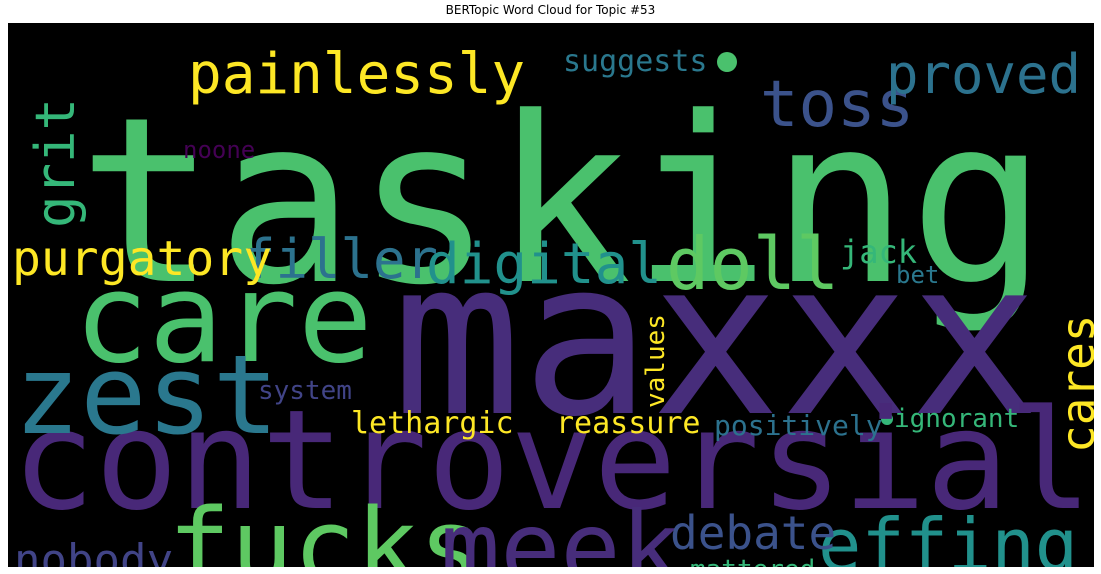  What do you see at coordinates (948, 535) in the screenshot?
I see `cloud-word-effing: effing` at bounding box center [948, 535].